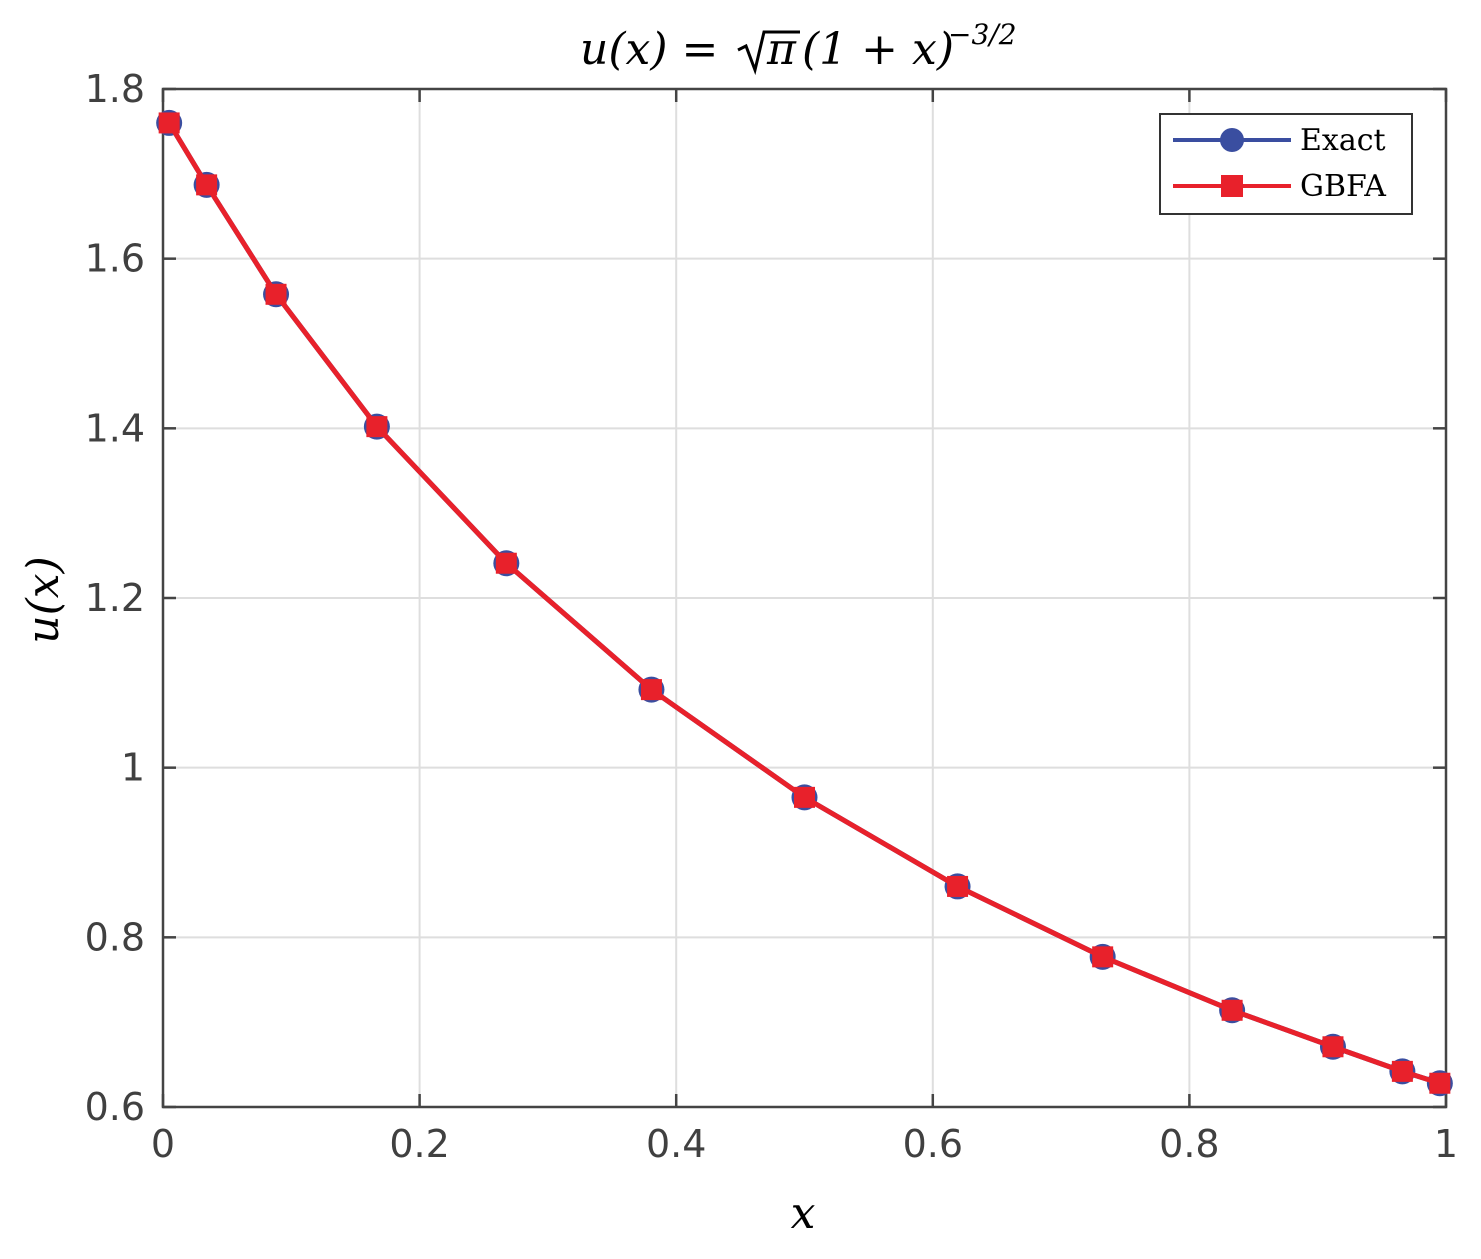 Image resolution: width=1481 pixels, height=1259 pixels. Describe the element at coordinates (163, 1144) in the screenshot. I see `x-tick-label: 0` at that location.